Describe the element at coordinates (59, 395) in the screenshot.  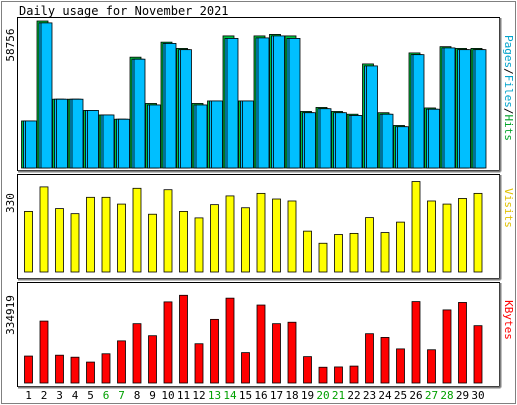
I see `x-tick-label: 3` at that location.